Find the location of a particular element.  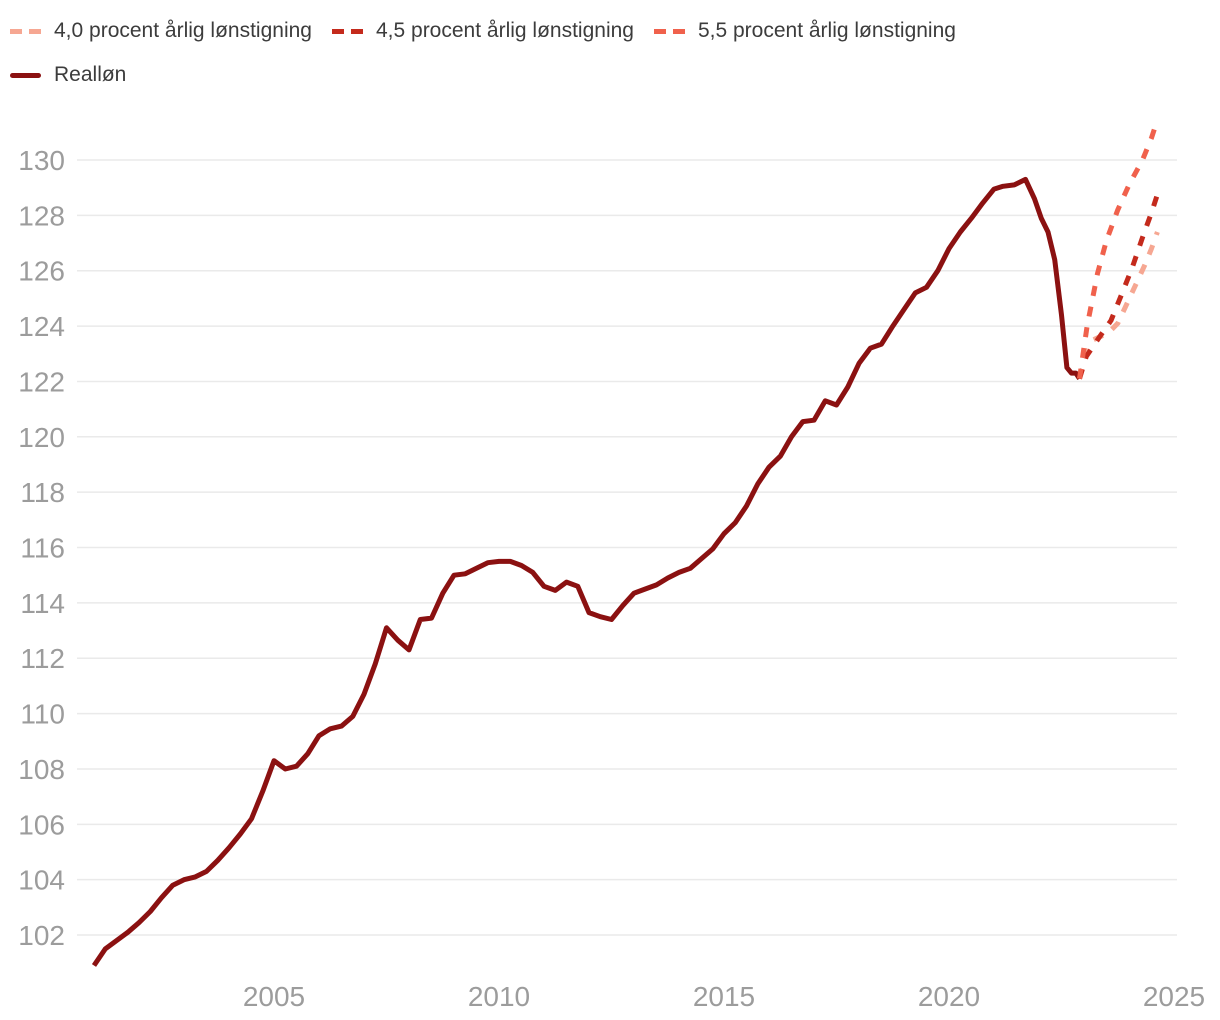

legend-label-4-0-procent: 4,0 procent årlig lønstigning is located at coordinates (183, 30).